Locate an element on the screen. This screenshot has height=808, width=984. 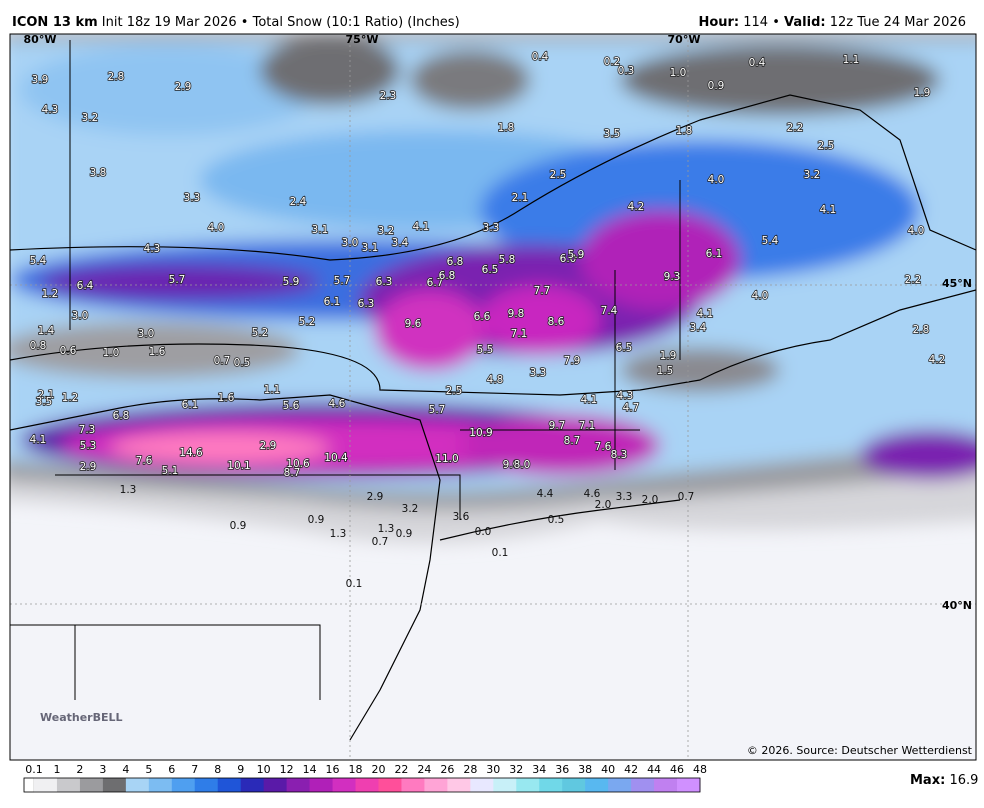
colorbar-tick-label: 12 is located at coordinates (287, 769).